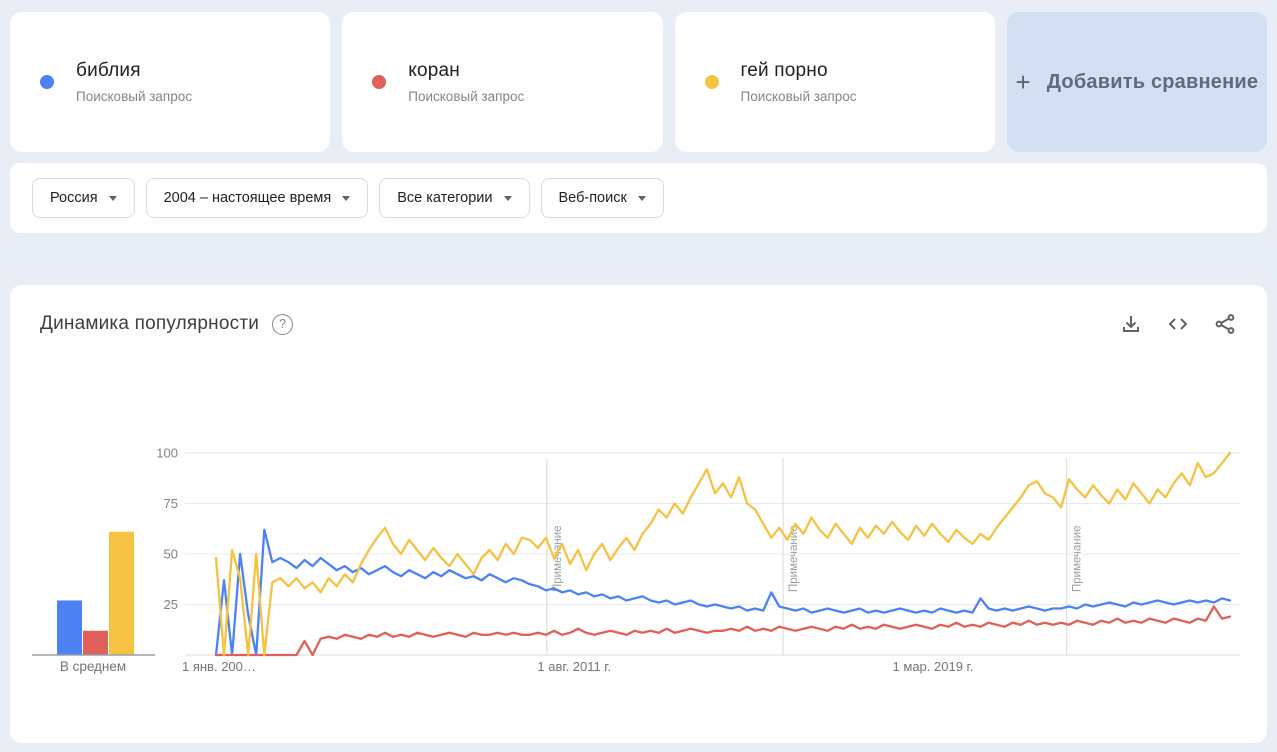  I want to click on y-axis-tick-label: 75, so click(171, 503).